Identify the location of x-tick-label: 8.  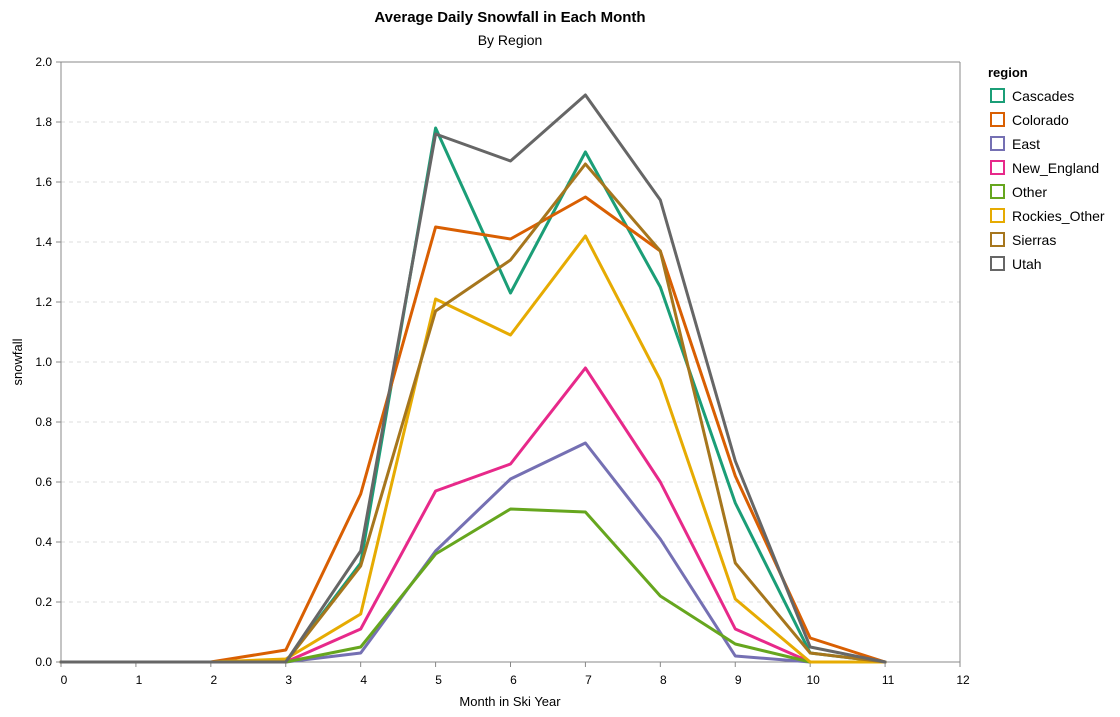
(663, 680).